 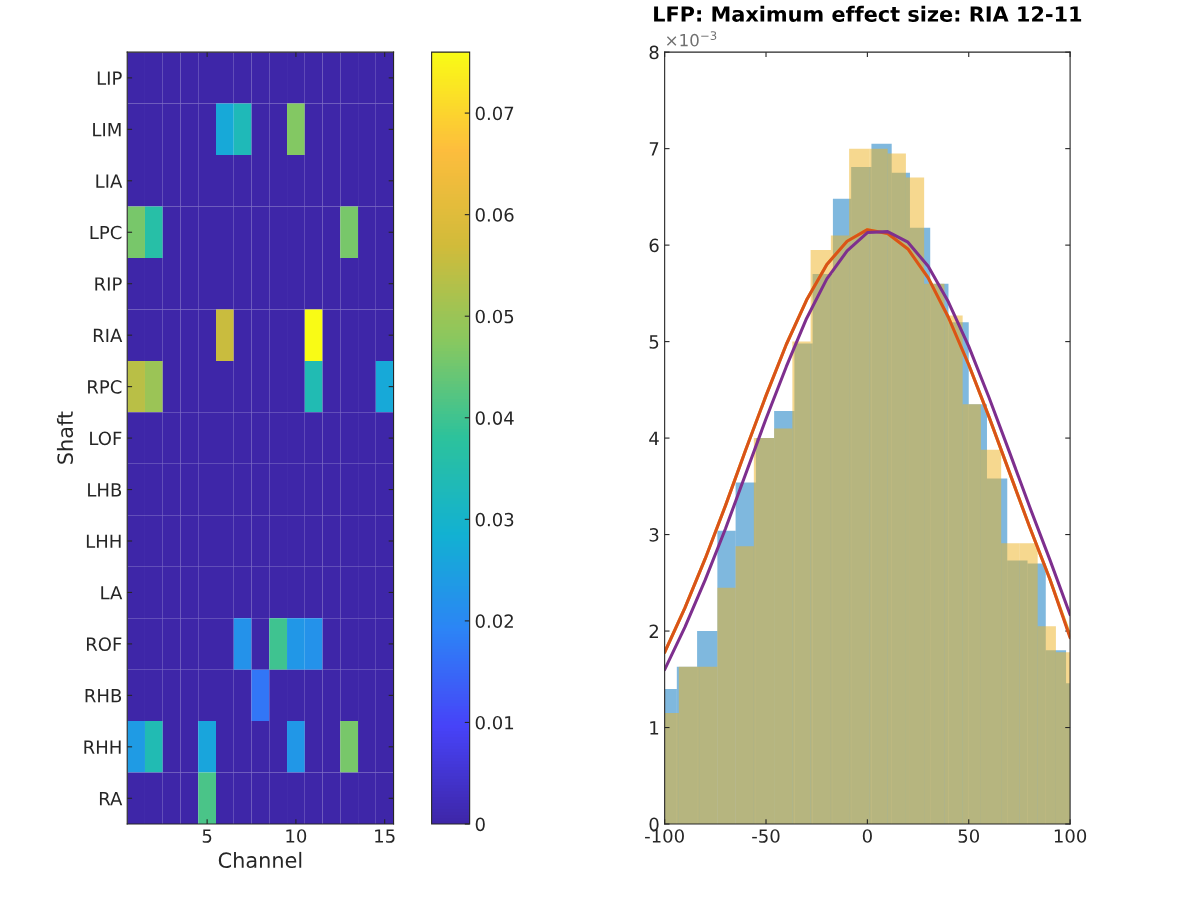 What do you see at coordinates (494, 722) in the screenshot?
I see `color-bar-label: 0.01` at bounding box center [494, 722].